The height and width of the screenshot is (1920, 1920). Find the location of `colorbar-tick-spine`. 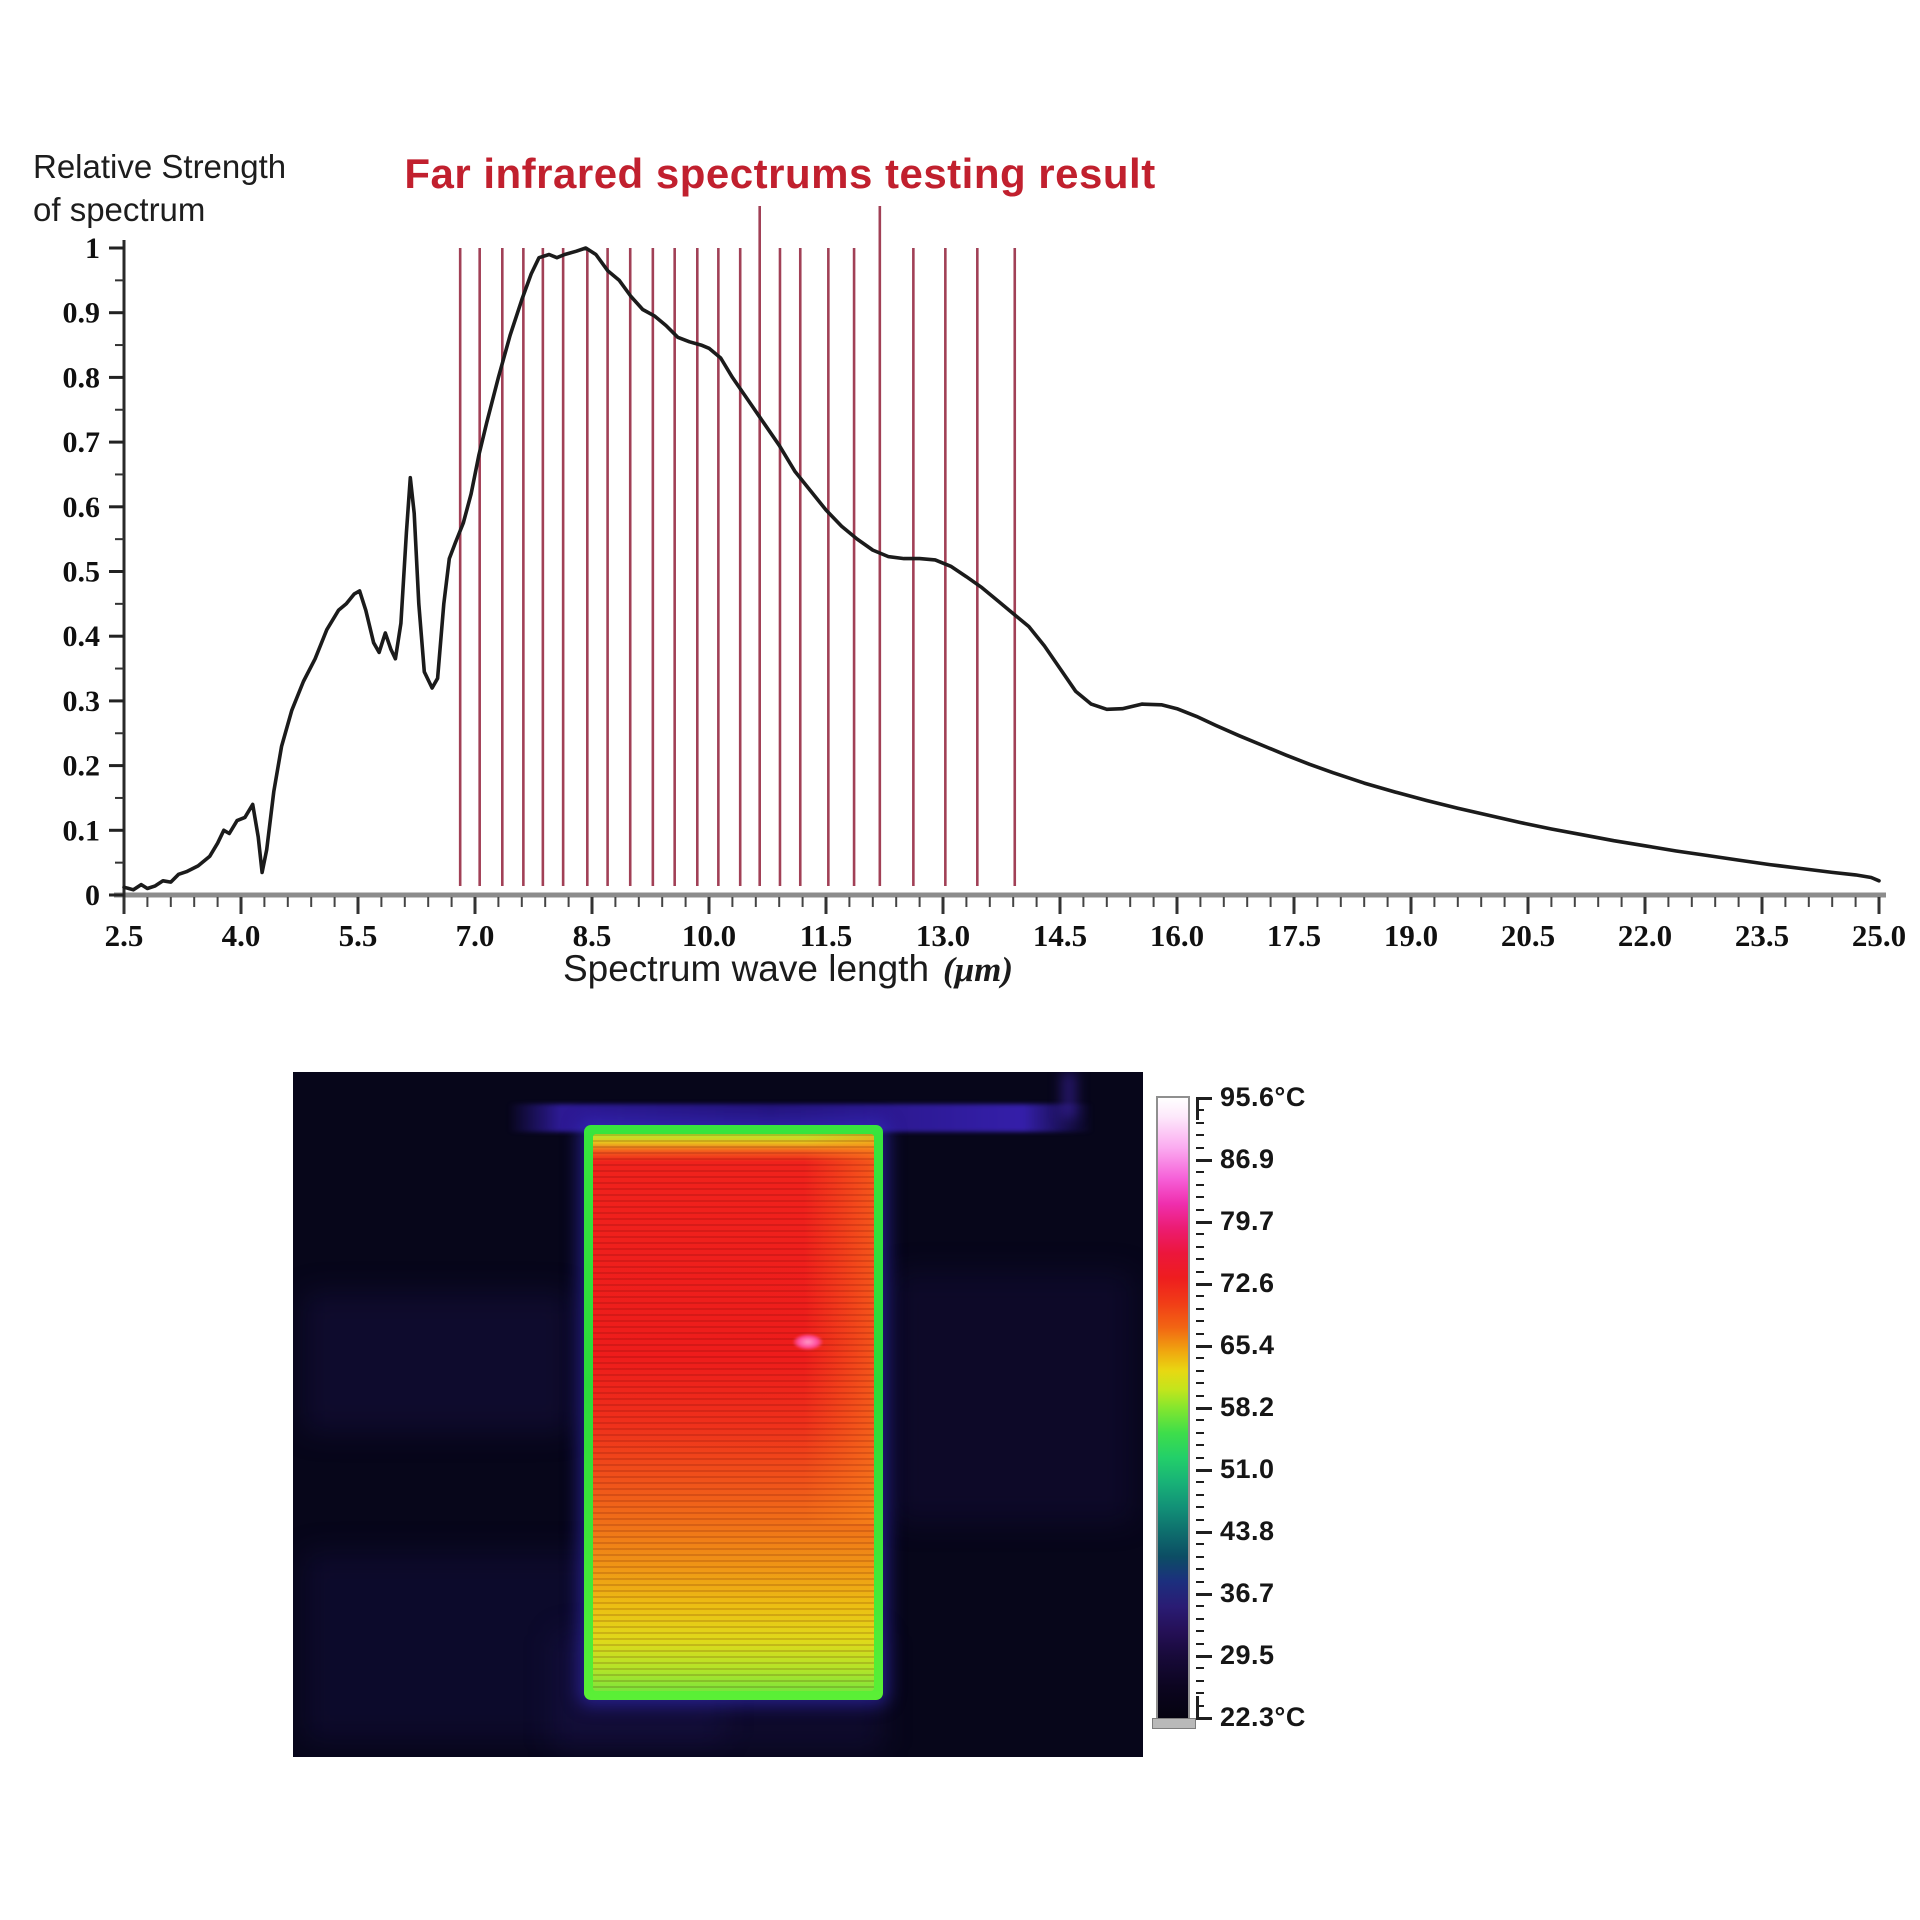

colorbar-tick-spine is located at coordinates (1197, 1109).